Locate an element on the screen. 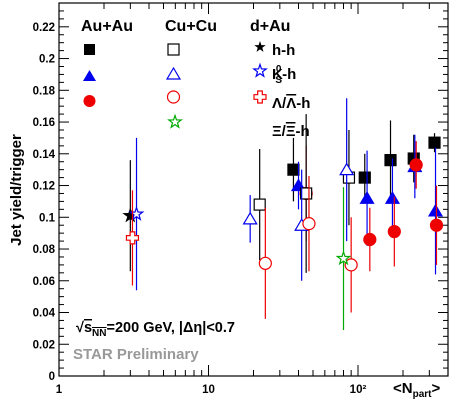 This screenshot has height=404, width=453. legend-header-dau: d+Au is located at coordinates (270, 26).